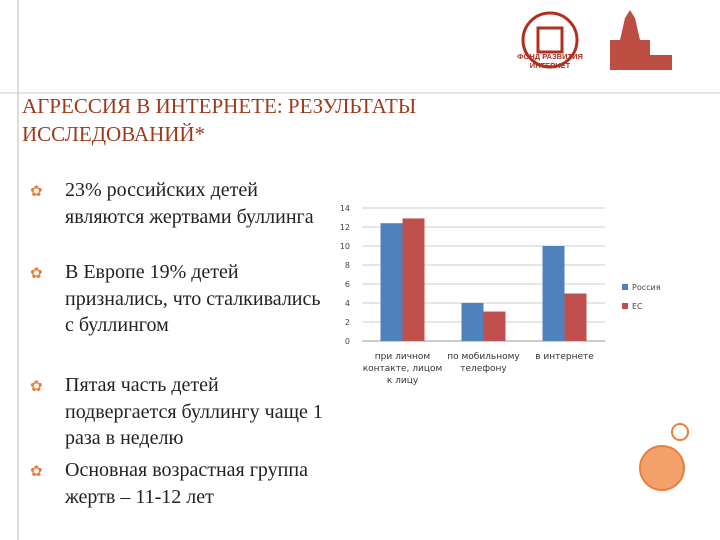  Describe the element at coordinates (347, 265) in the screenshot. I see `y-tick-label: 8` at that location.